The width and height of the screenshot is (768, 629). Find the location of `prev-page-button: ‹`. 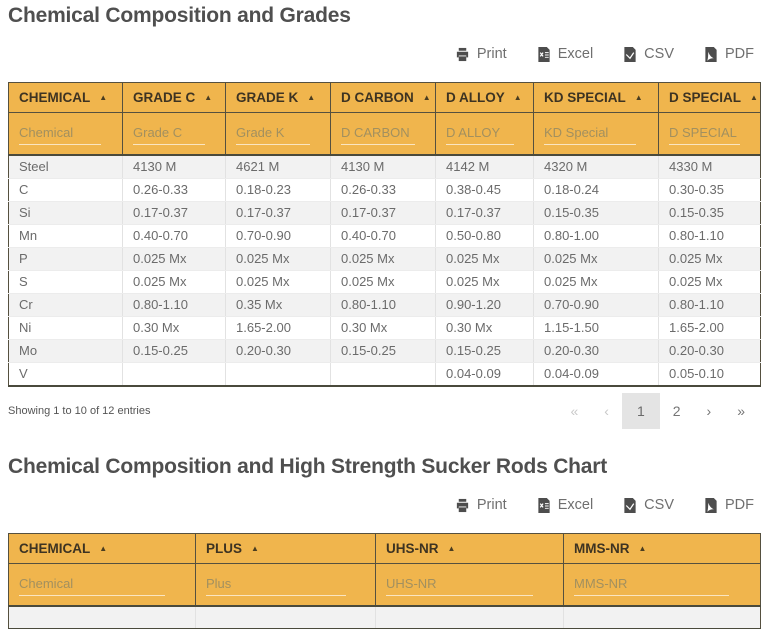

prev-page-button: ‹ is located at coordinates (606, 411).